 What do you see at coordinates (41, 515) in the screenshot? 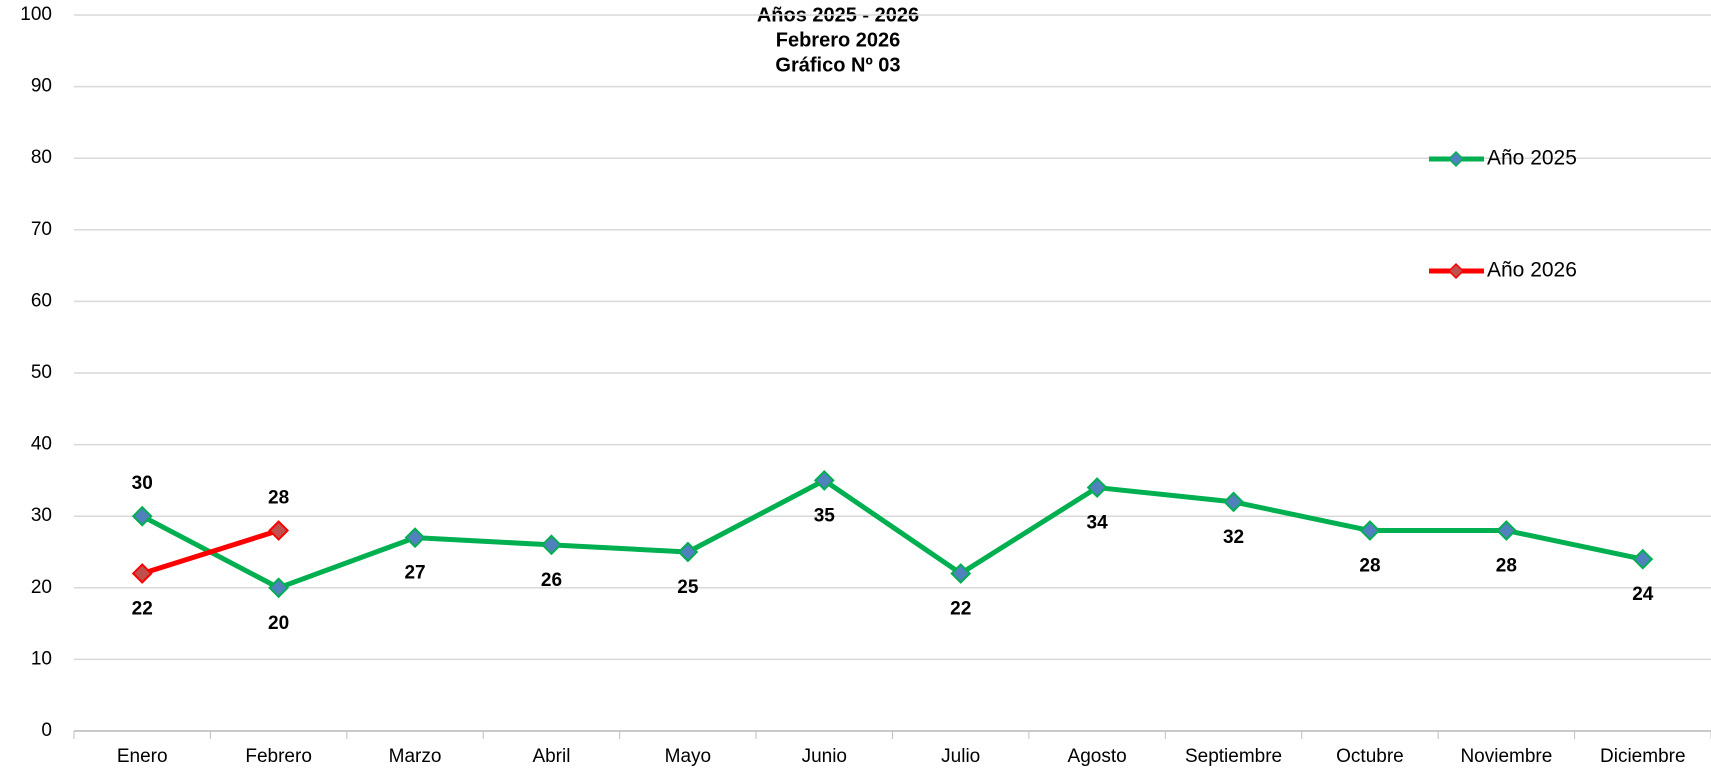
I see `y-tick-label: 30` at bounding box center [41, 515].